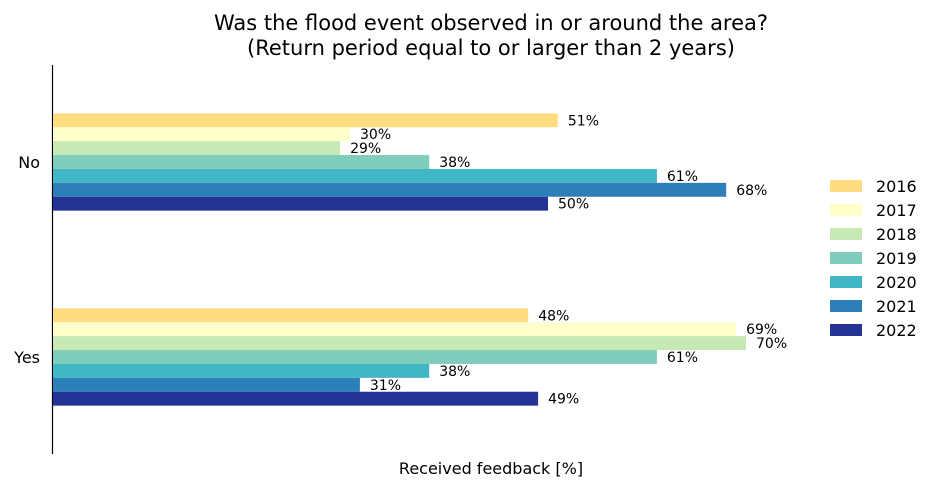 The width and height of the screenshot is (945, 494). Describe the element at coordinates (365, 149) in the screenshot. I see `data-label: 29%` at that location.